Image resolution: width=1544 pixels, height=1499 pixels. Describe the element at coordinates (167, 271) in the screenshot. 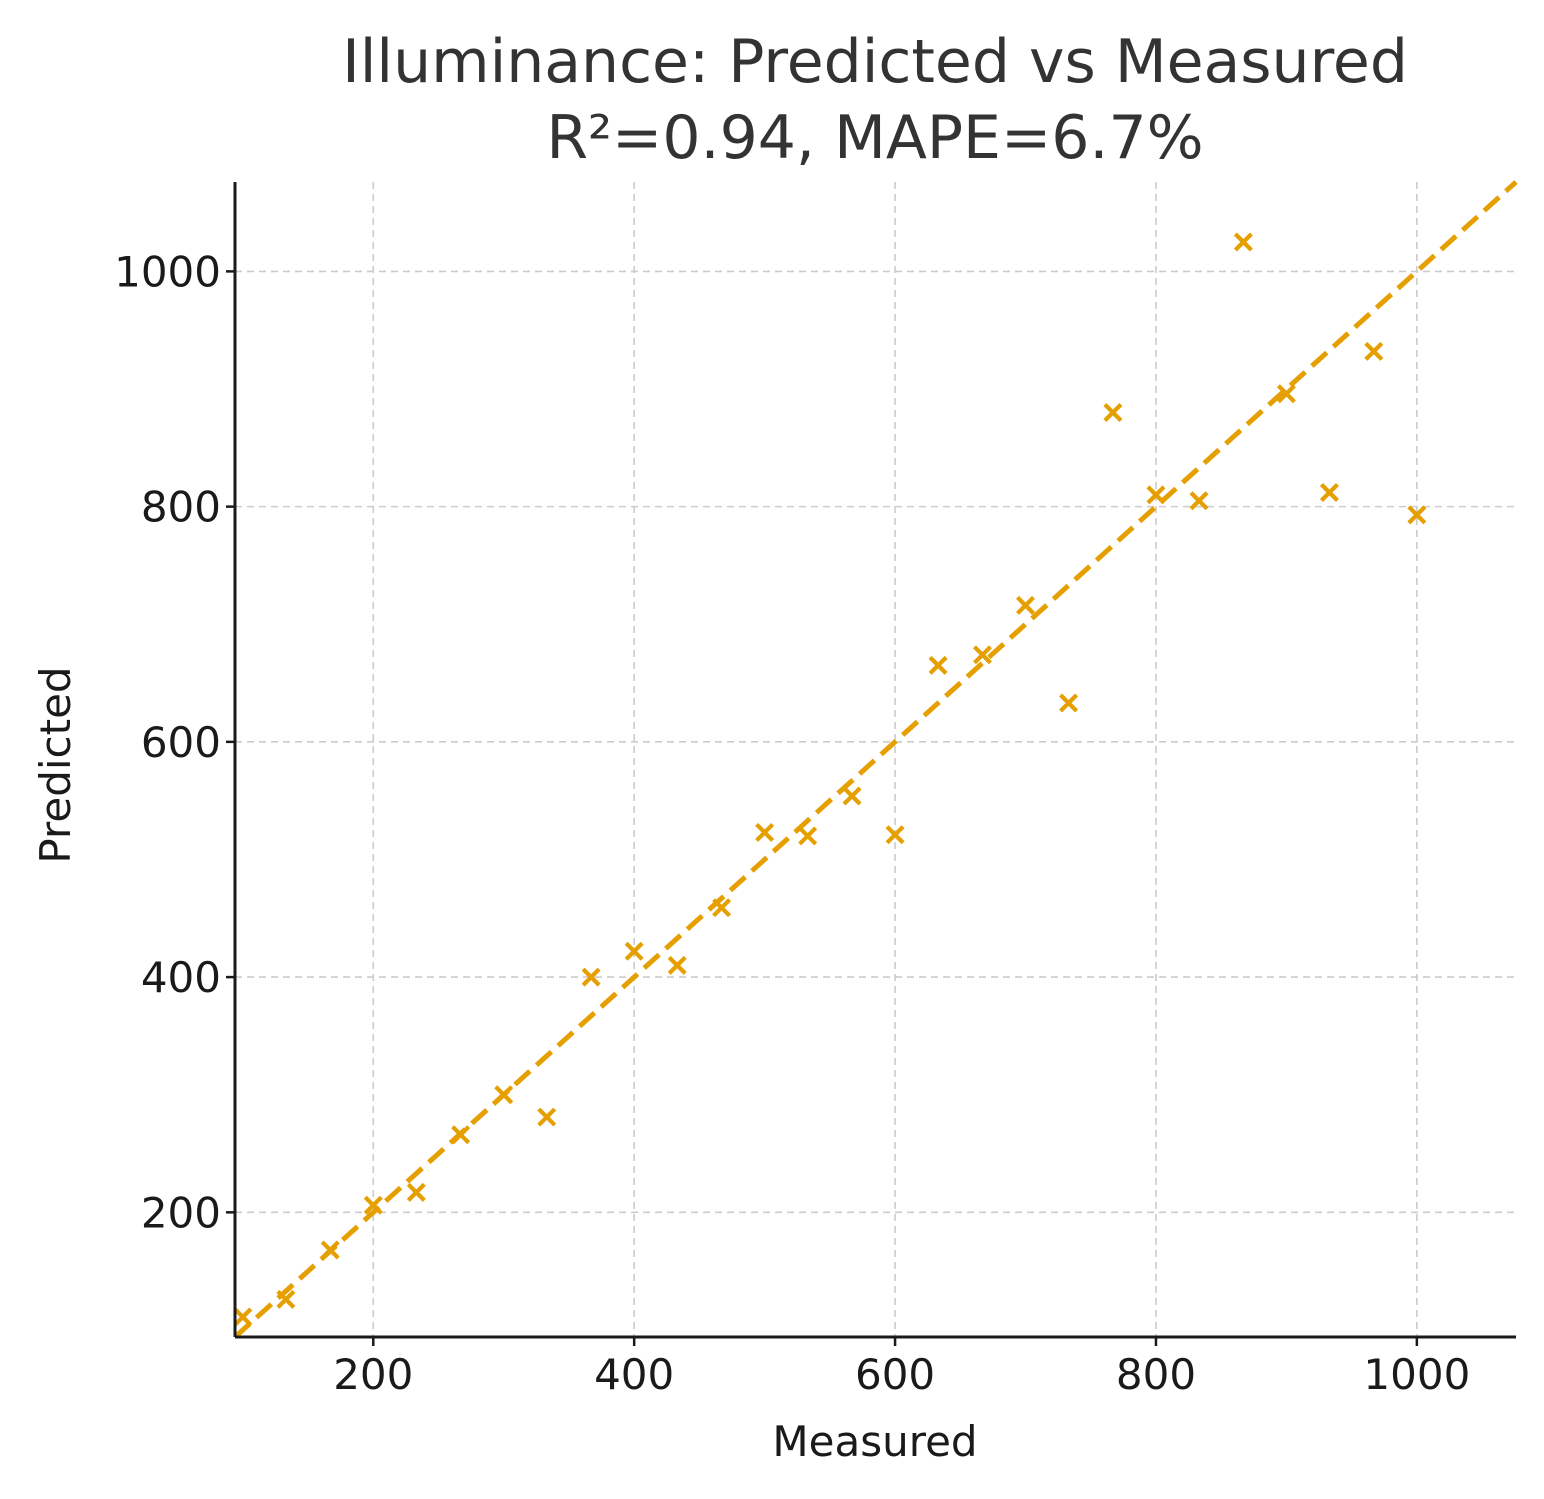

I see `y-tick-label: 1000` at that location.